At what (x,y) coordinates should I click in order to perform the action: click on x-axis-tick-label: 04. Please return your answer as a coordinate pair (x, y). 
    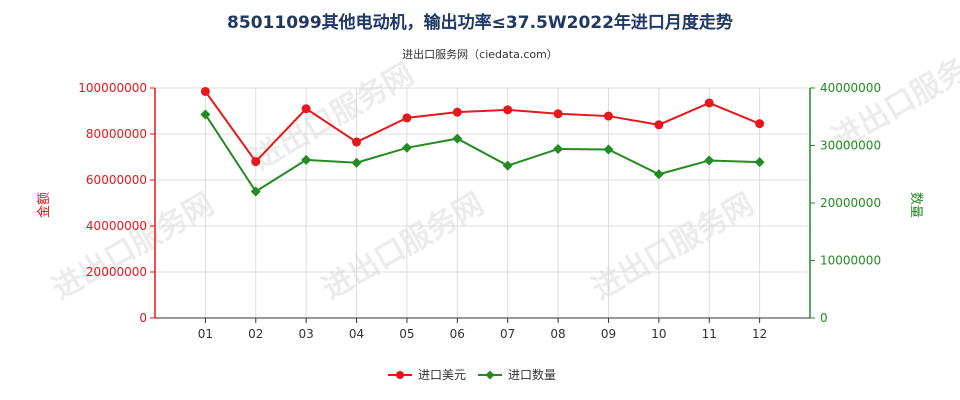
    Looking at the image, I should click on (356, 334).